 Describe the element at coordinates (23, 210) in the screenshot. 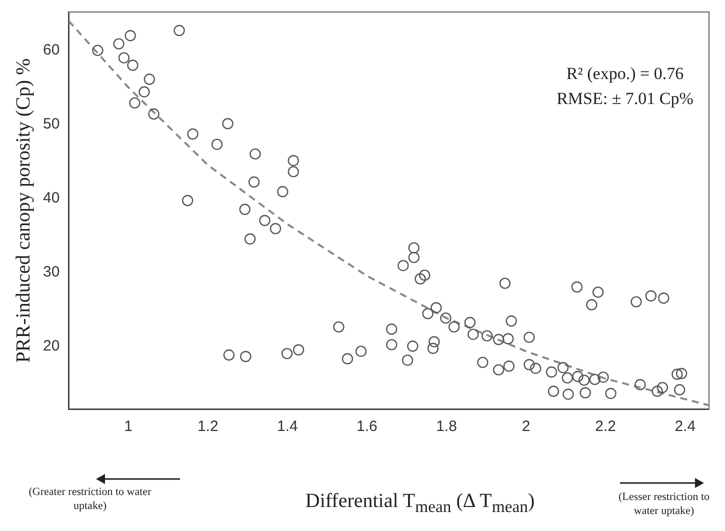

I see `y-axis-title: PRR-induced canopy porosity (Cp) %` at that location.